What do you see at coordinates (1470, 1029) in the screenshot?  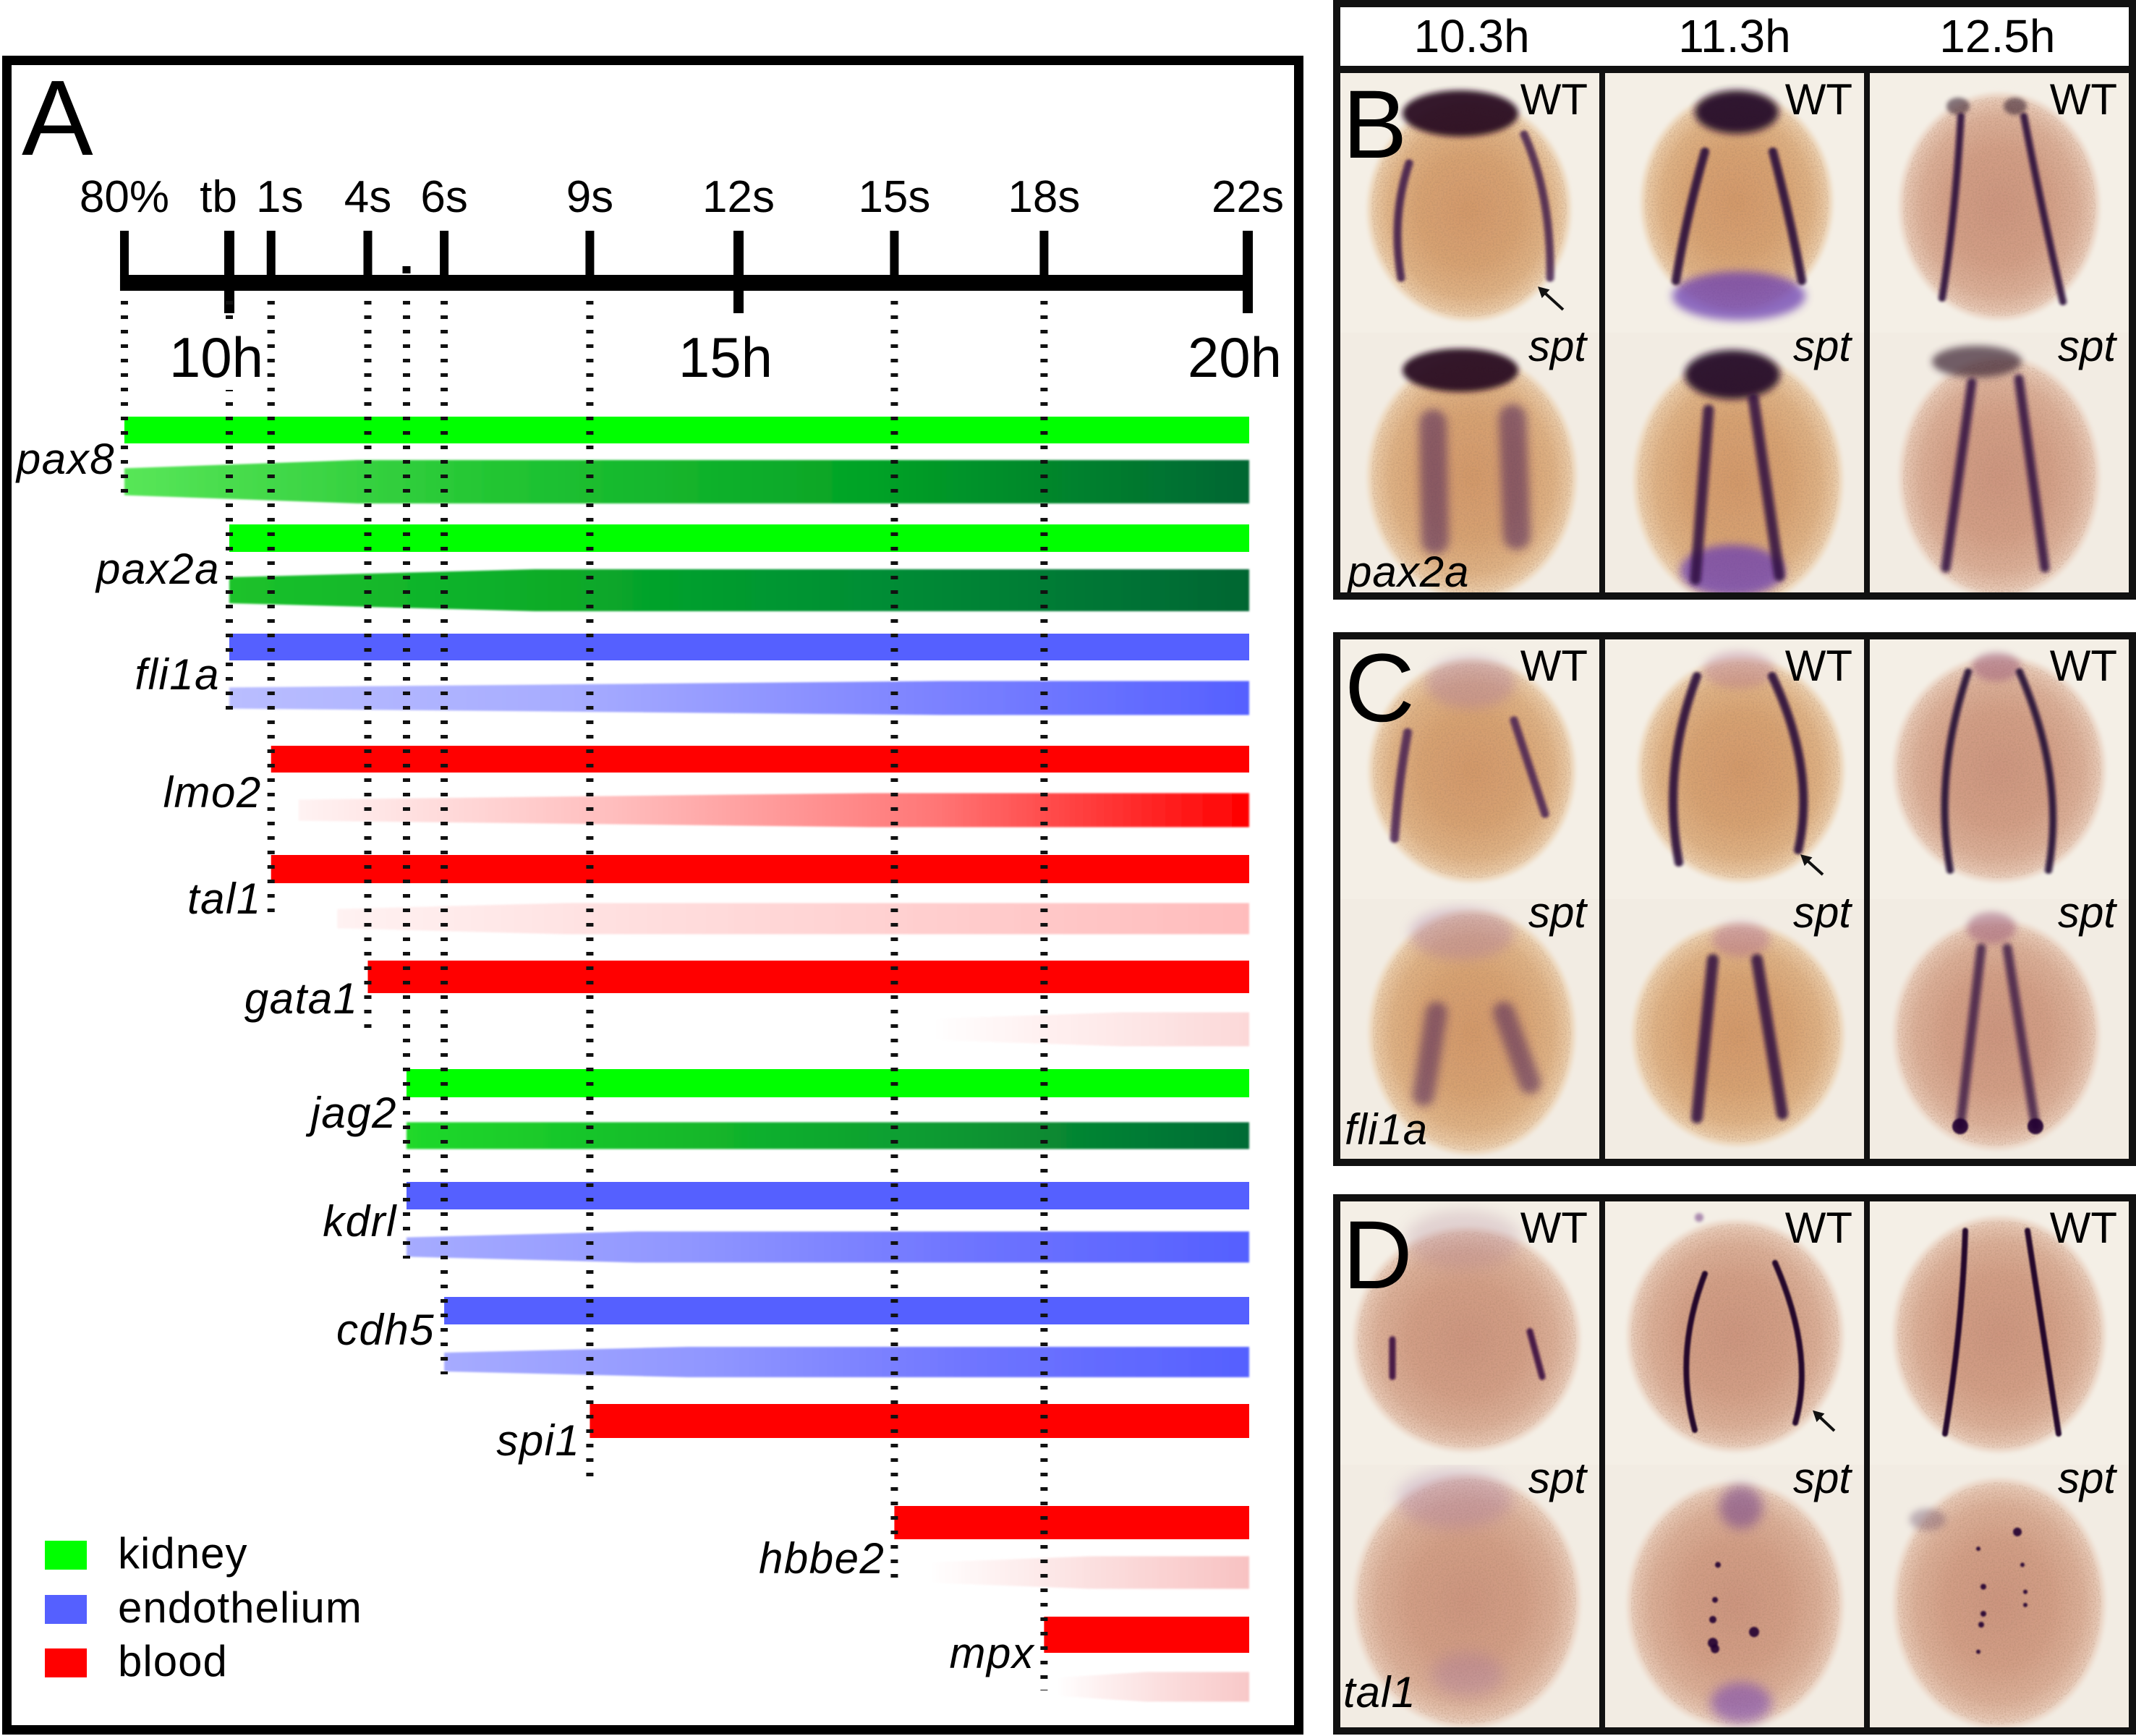 I see `spt-embryo-image: spt fli1a` at bounding box center [1470, 1029].